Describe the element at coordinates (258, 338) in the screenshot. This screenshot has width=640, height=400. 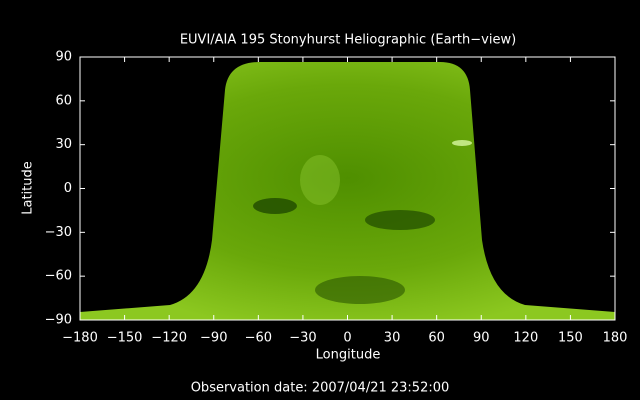
I see `x-tick-label: −60` at that location.